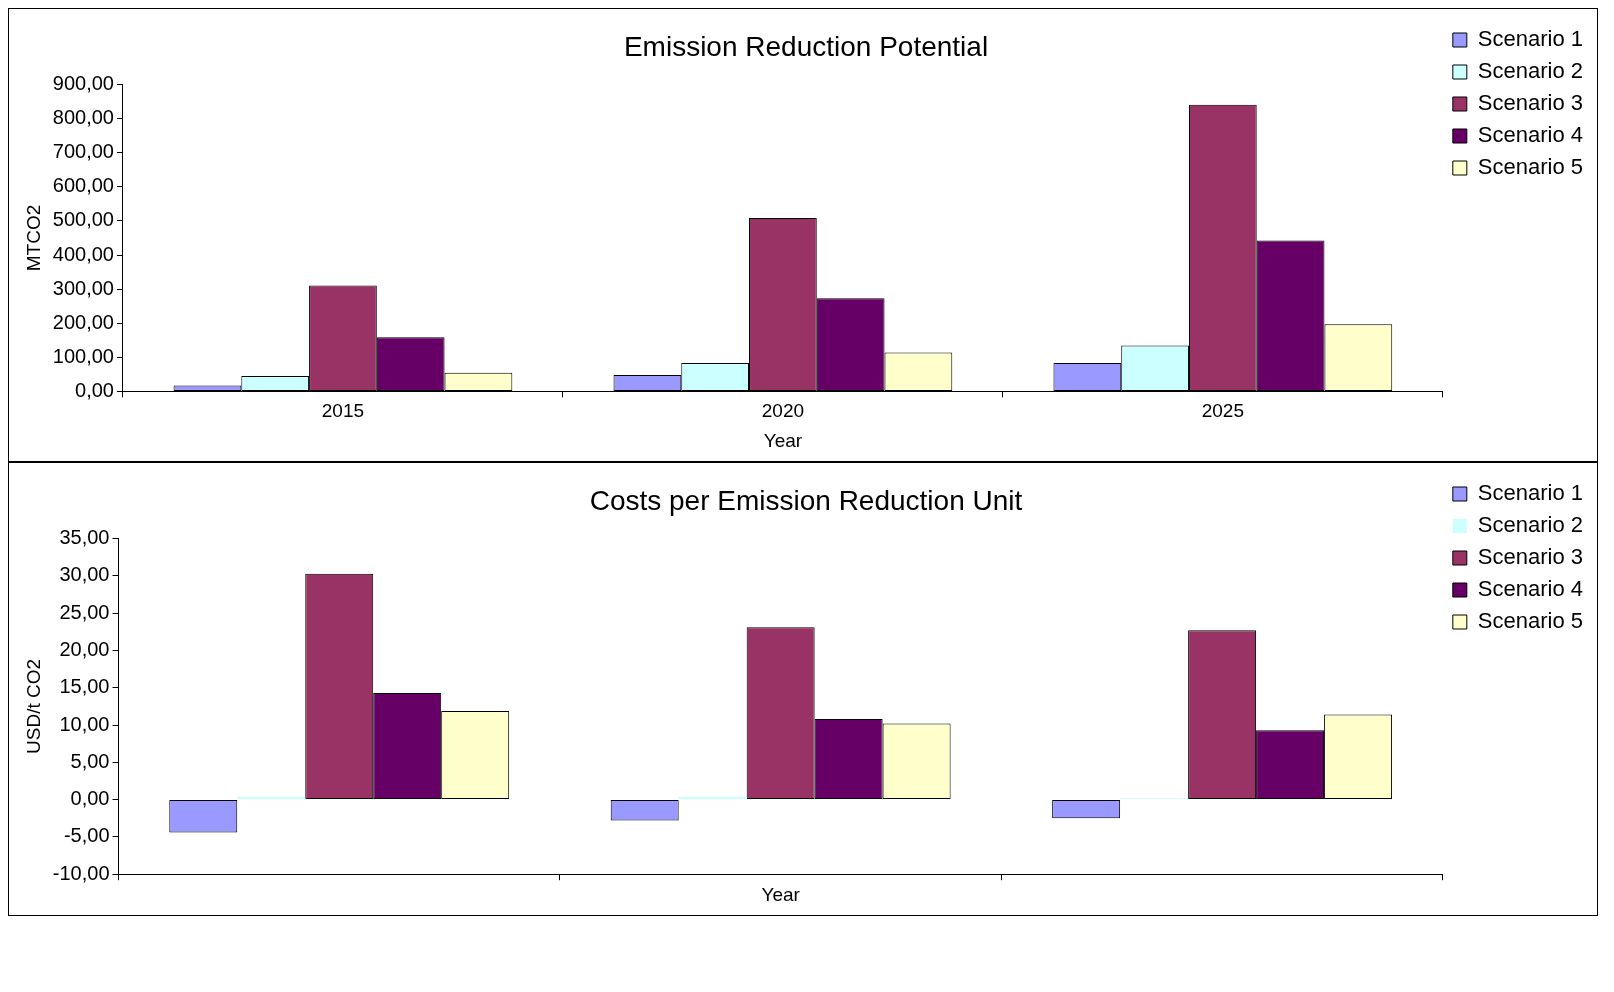 The image size is (1614, 992). I want to click on y-tick-label: 900,00, so click(83, 83).